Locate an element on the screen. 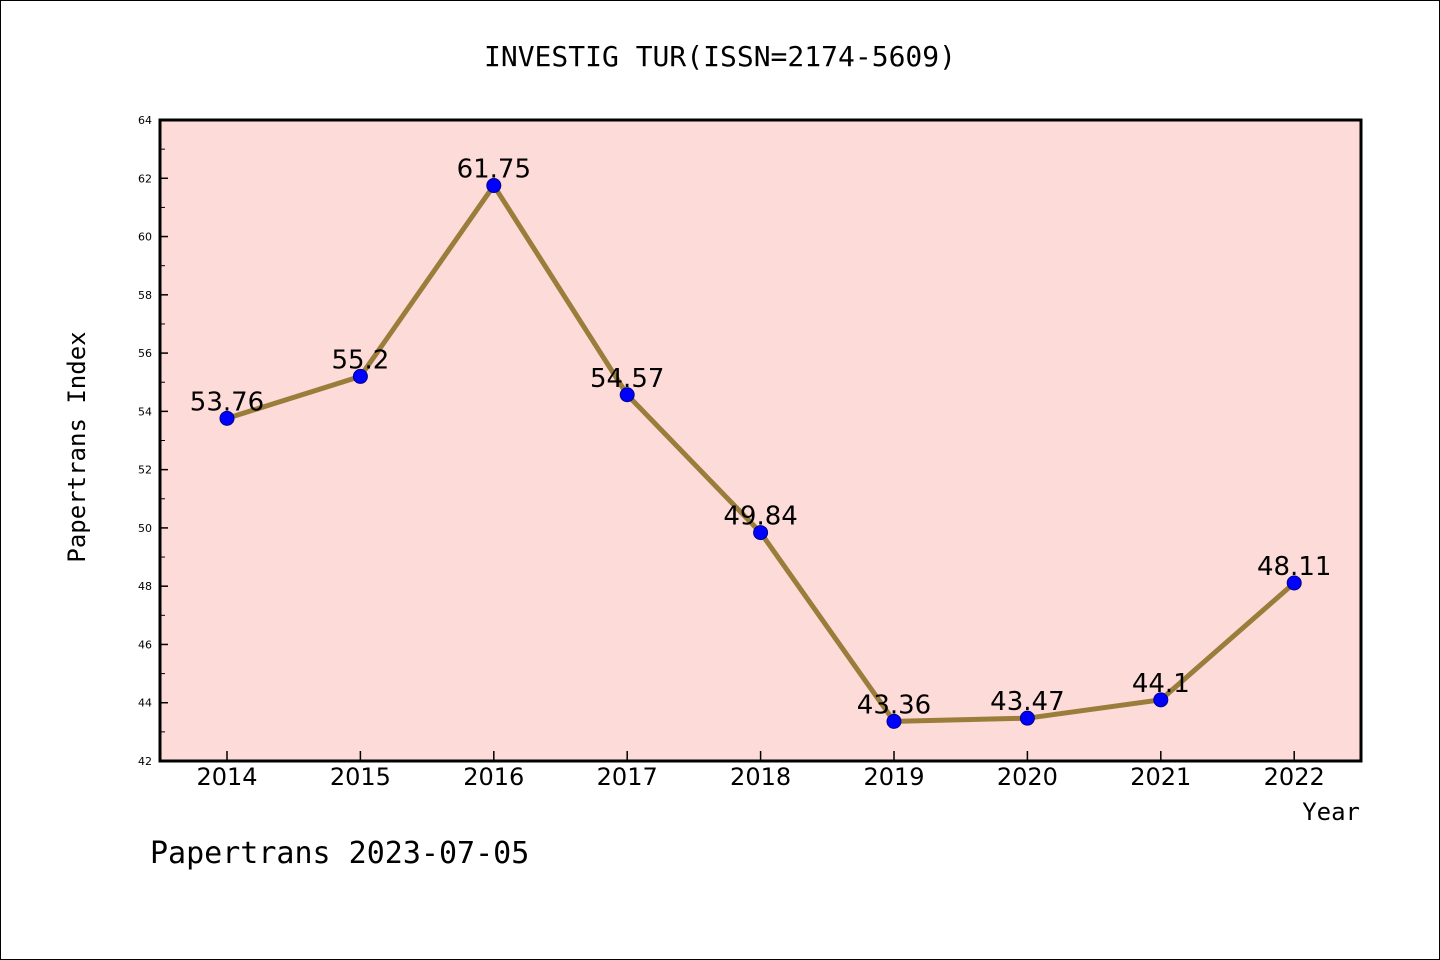 The image size is (1440, 960). data-label: 61.75 is located at coordinates (494, 170).